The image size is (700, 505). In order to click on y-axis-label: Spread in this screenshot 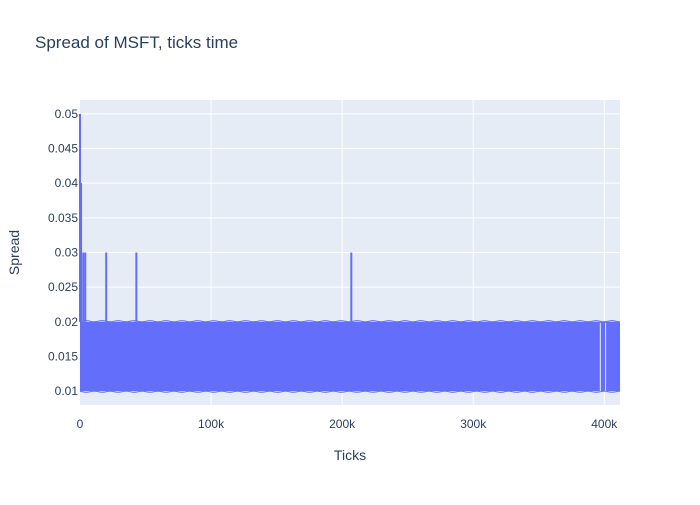, I will do `click(14, 252)`.